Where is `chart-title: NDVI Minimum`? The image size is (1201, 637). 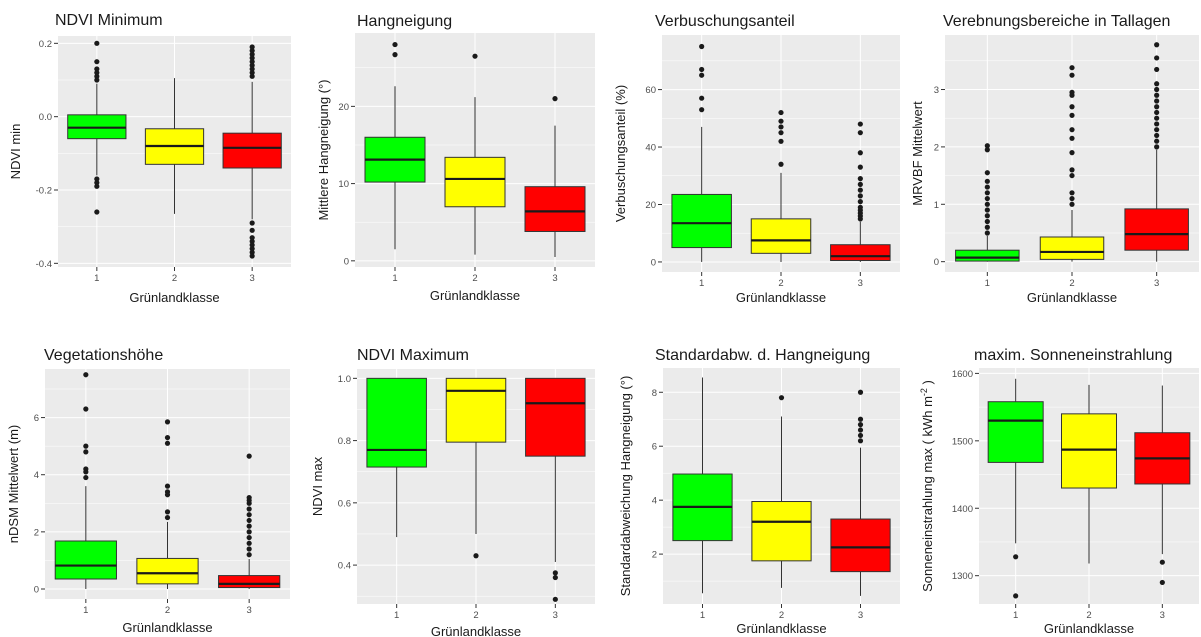
chart-title: NDVI Minimum is located at coordinates (109, 20).